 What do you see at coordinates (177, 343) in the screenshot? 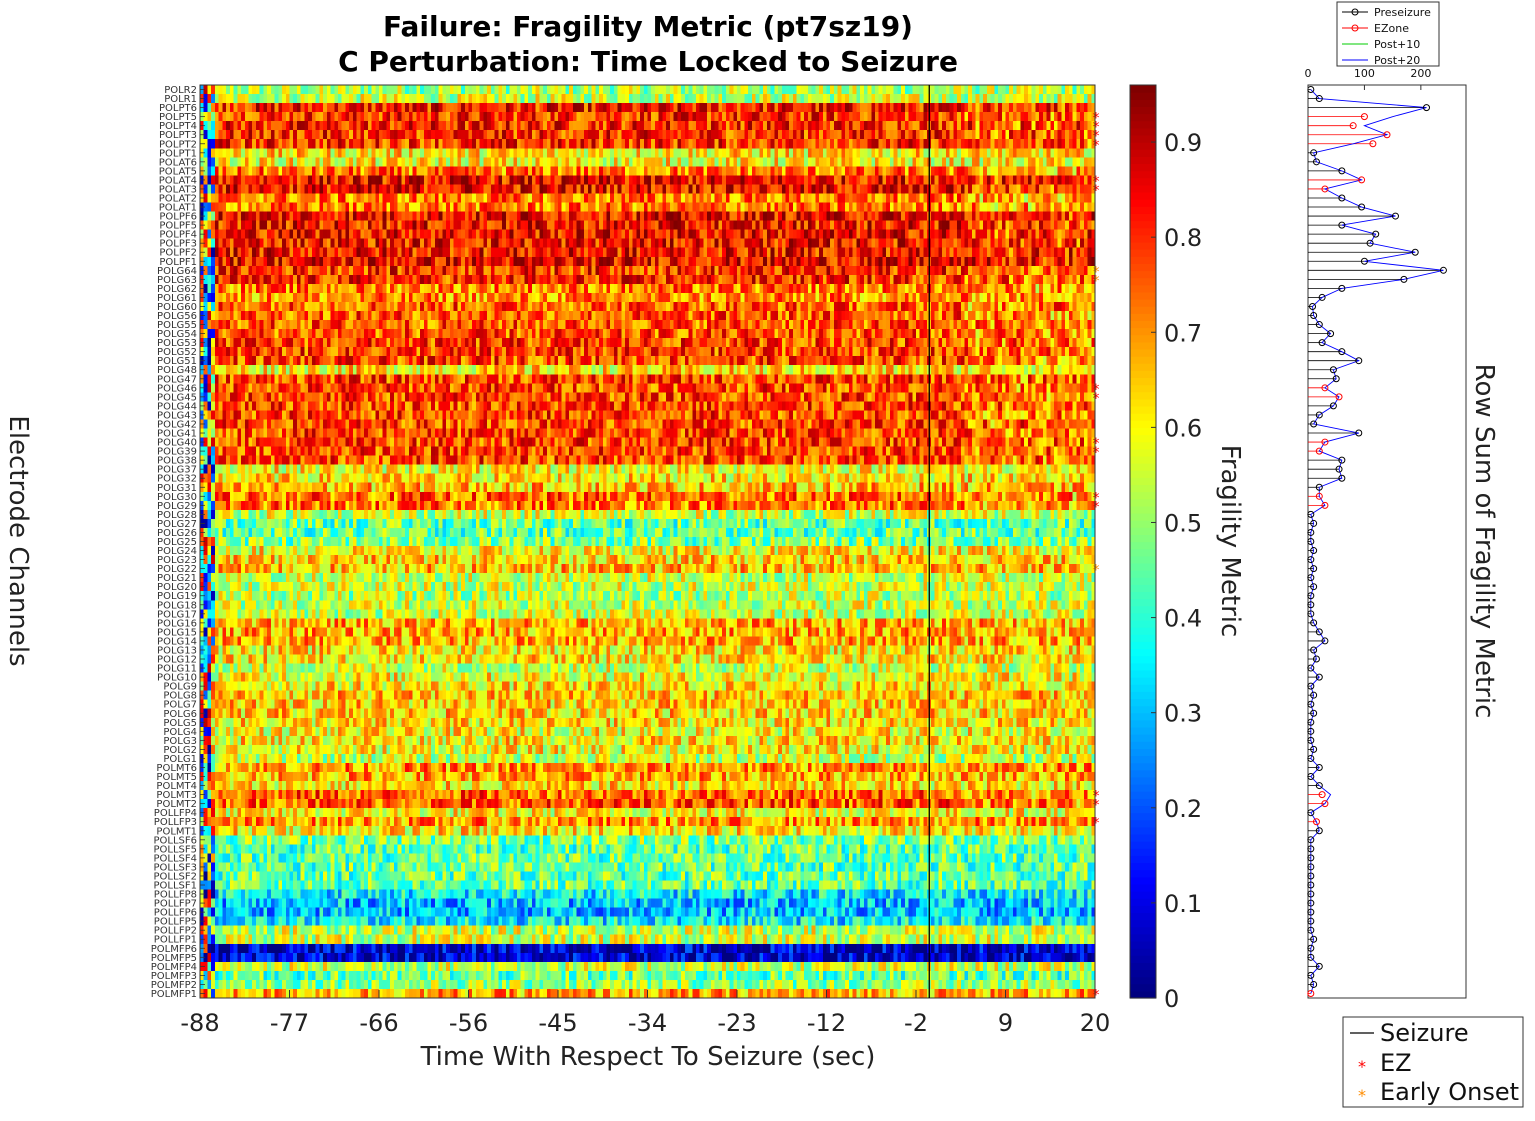
I see `channel-label: POLG53` at bounding box center [177, 343].